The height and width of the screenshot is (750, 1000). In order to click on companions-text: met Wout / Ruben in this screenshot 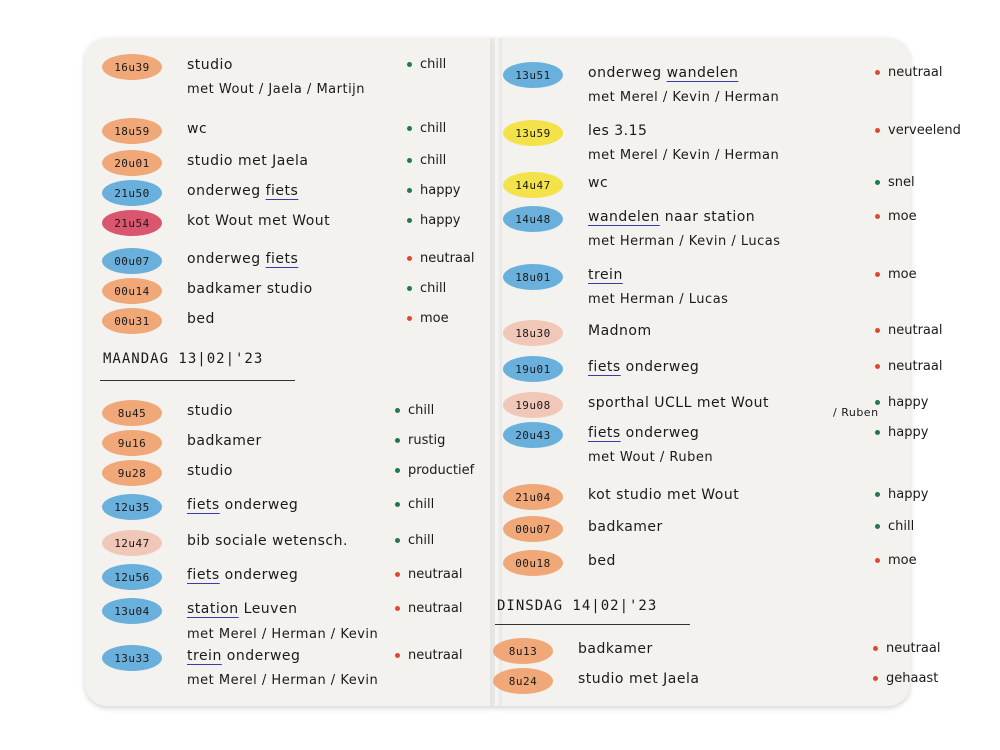, I will do `click(651, 457)`.